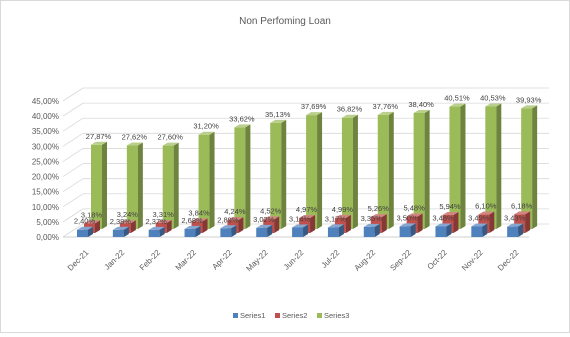 The height and width of the screenshot is (337, 570). I want to click on x-tick-label: Aug-22, so click(365, 260).